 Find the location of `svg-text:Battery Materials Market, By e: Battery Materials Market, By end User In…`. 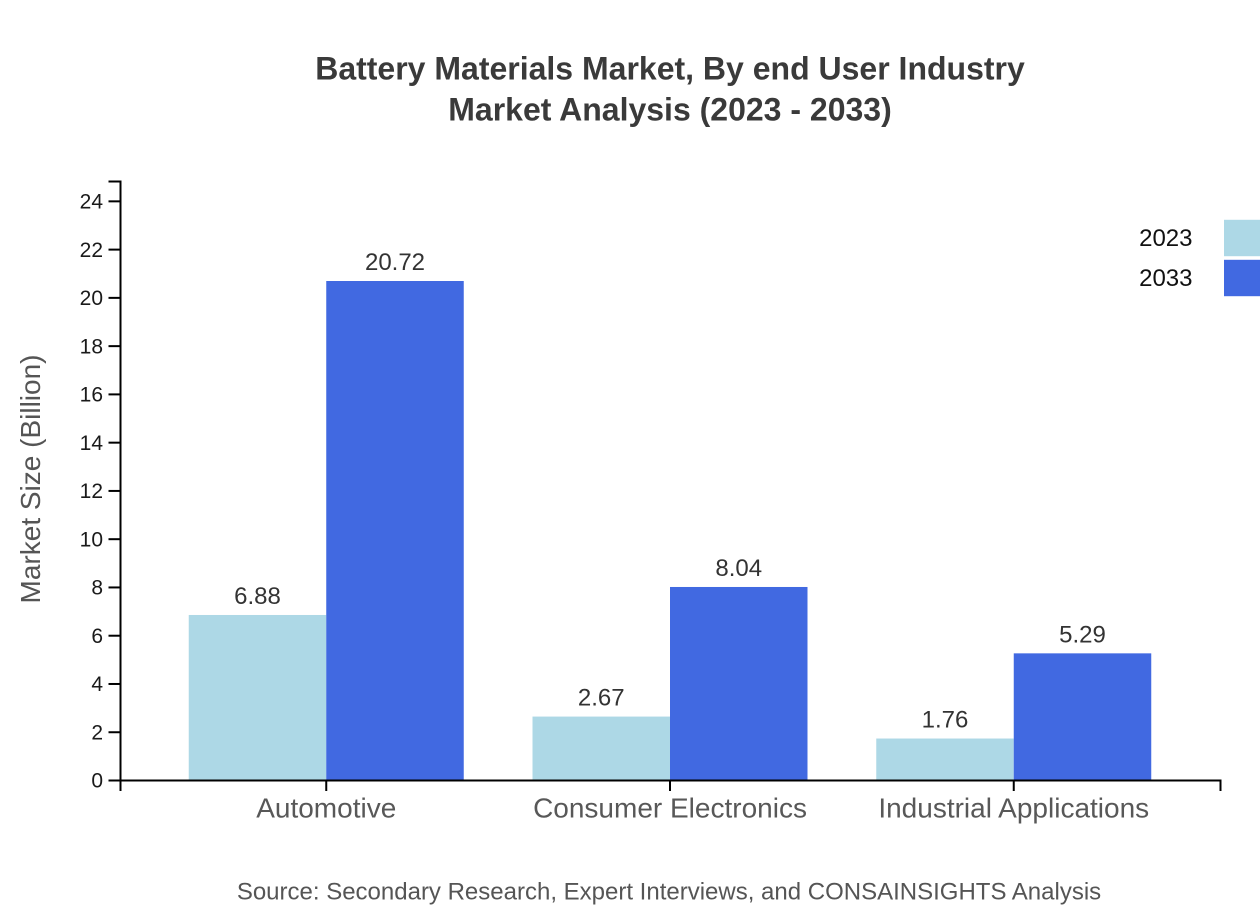

svg-text:Battery Materials Market, By e: Battery Materials Market, By end User In… is located at coordinates (670, 69).